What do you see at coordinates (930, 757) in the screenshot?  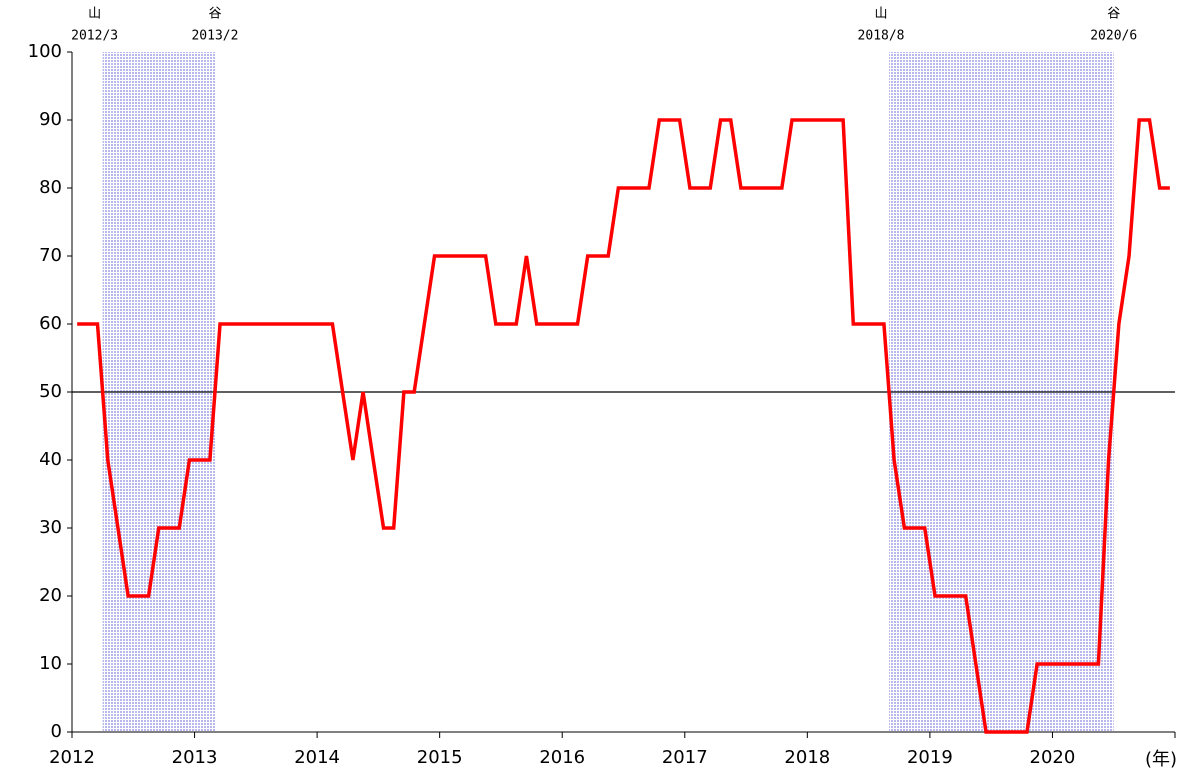 I see `x-tick-label: 2019` at bounding box center [930, 757].